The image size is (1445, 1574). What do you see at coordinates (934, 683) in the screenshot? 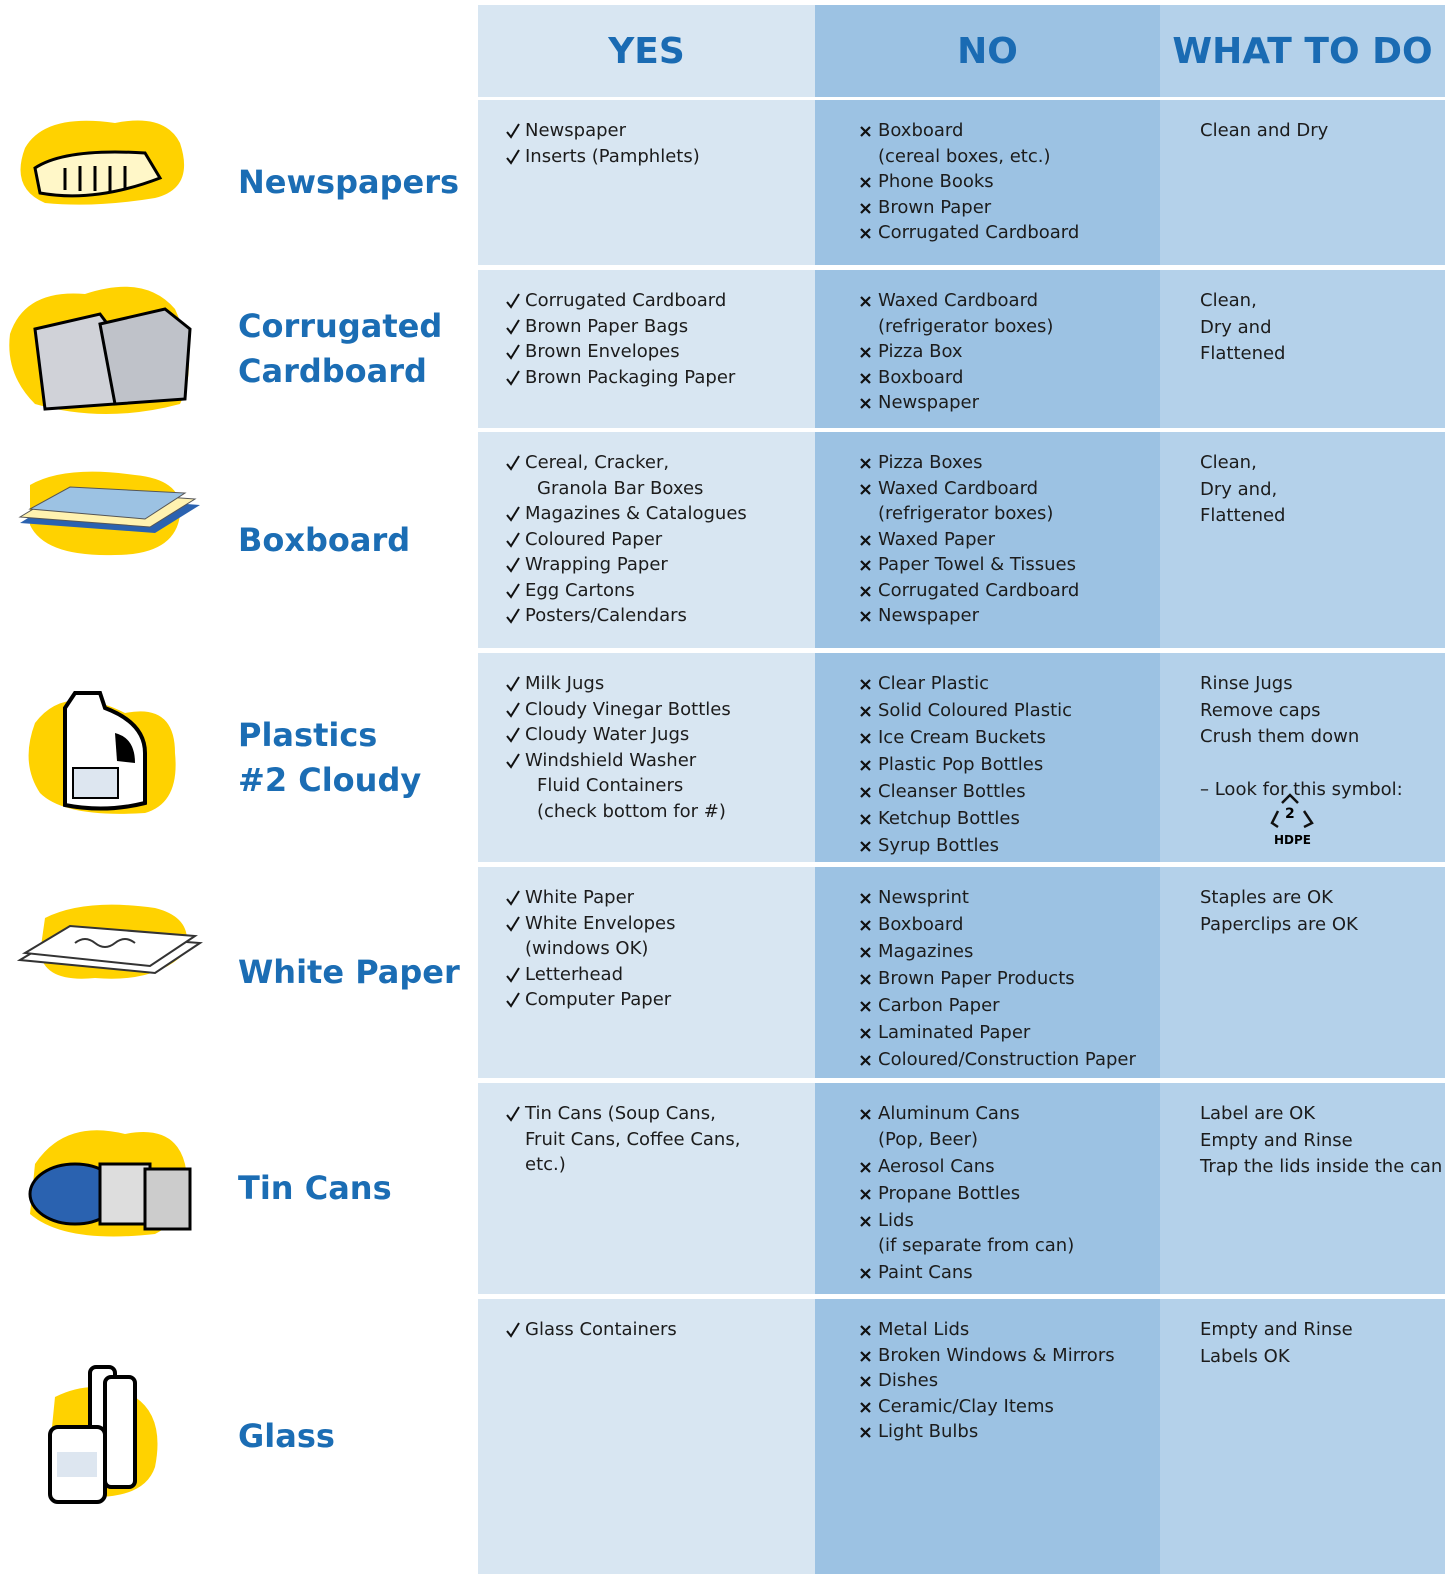
I see `no-item: Clear Plastic` at bounding box center [934, 683].